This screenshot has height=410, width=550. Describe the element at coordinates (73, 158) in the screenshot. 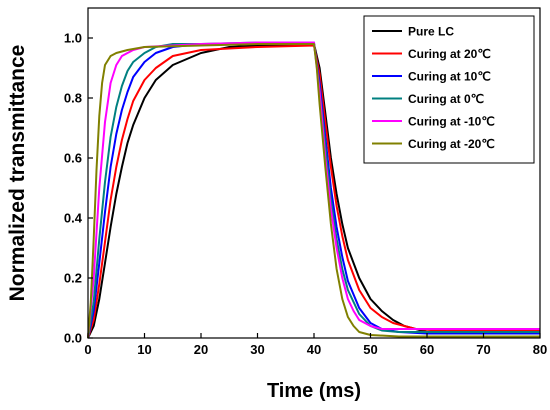

I see `y-tick-label: 0.6` at that location.